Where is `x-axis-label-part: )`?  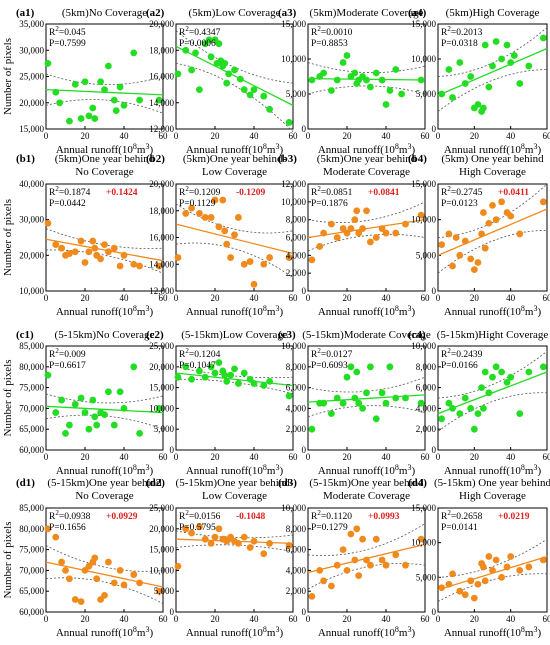 x-axis-label-part: ) is located at coordinates (151, 633).